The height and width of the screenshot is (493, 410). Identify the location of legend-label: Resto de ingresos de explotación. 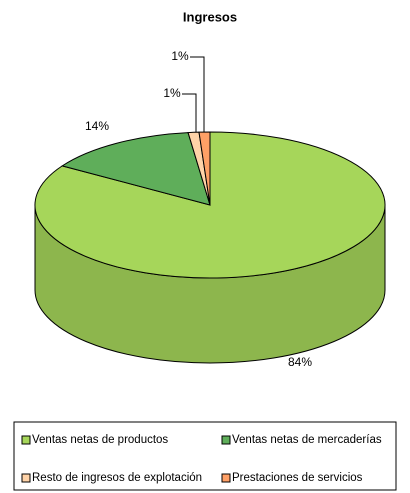
(117, 478).